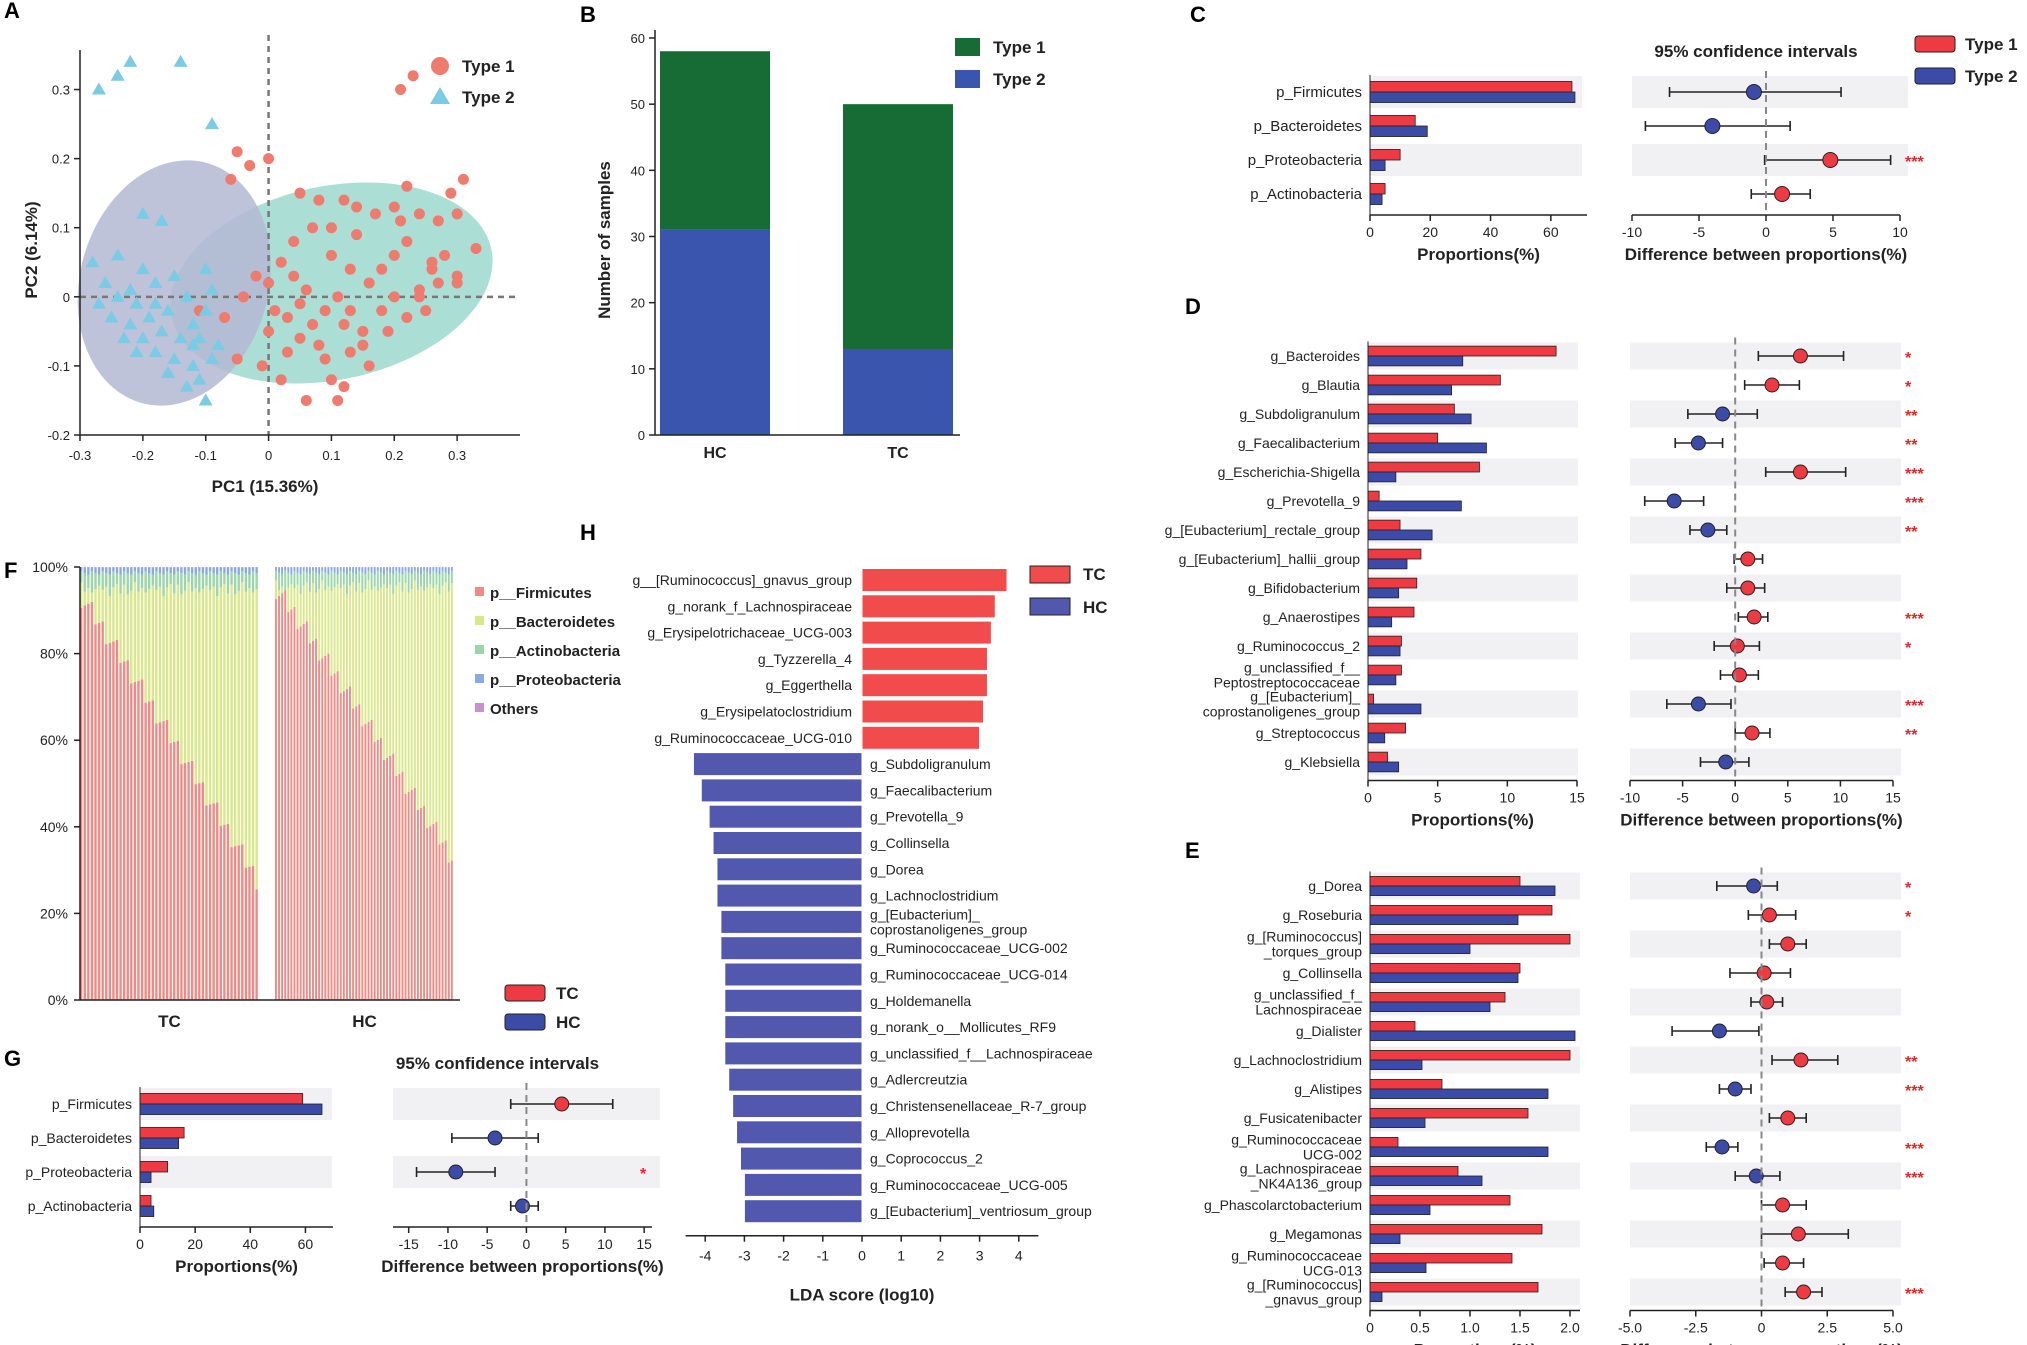  What do you see at coordinates (643, 1174) in the screenshot?
I see `significance-marker: *` at bounding box center [643, 1174].